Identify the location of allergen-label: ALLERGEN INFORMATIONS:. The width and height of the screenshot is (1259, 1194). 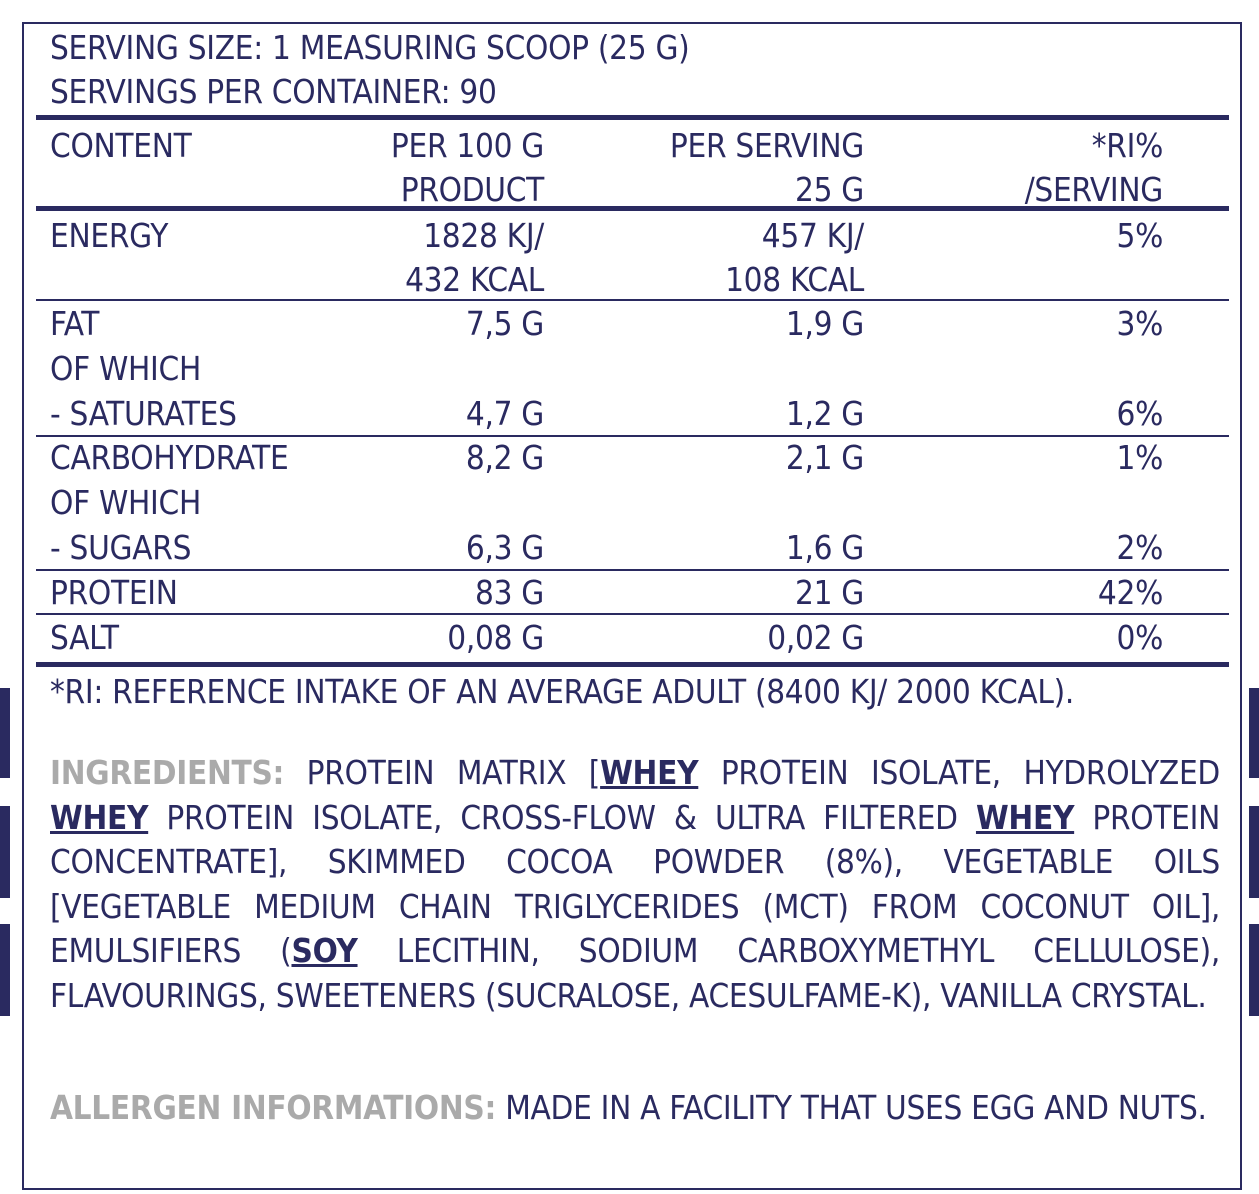
(273, 1107).